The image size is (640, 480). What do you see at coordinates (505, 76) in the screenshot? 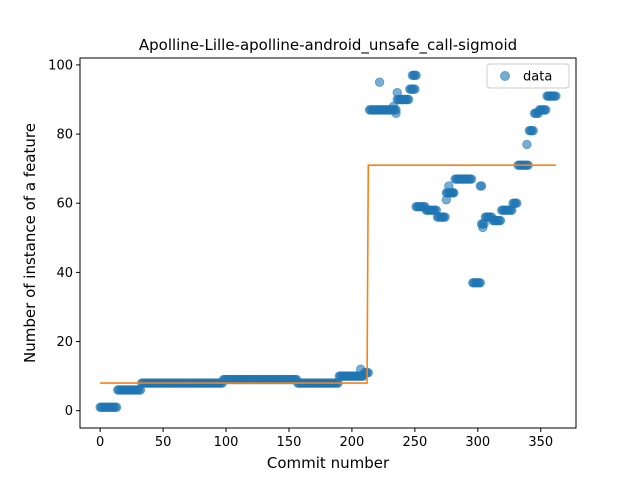
I see `legend-marker-data` at bounding box center [505, 76].